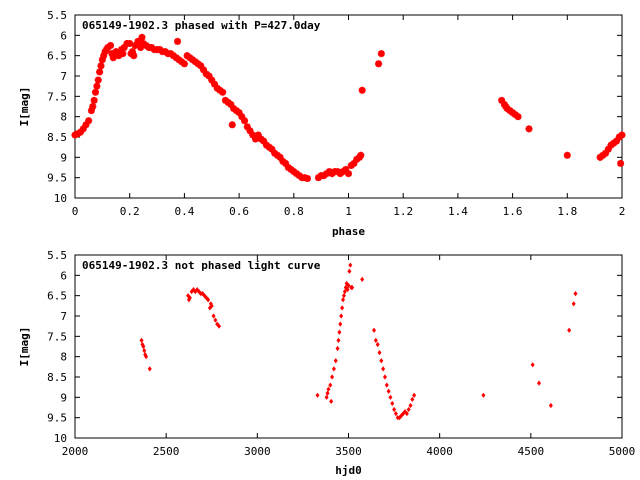 This screenshot has width=640, height=480. I want to click on phased-plot-title: 065149-1902.3 phased with P=427.0day, so click(201, 25).